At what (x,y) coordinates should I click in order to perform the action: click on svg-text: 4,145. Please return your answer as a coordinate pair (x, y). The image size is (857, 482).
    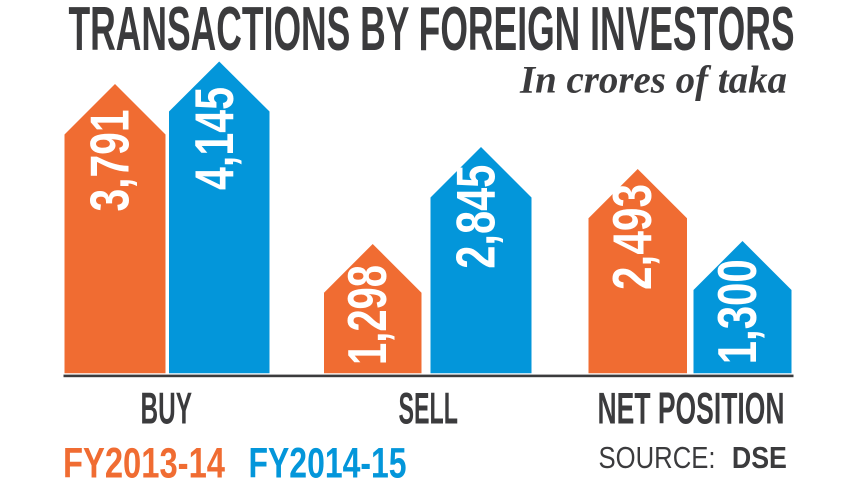
    Looking at the image, I should click on (214, 138).